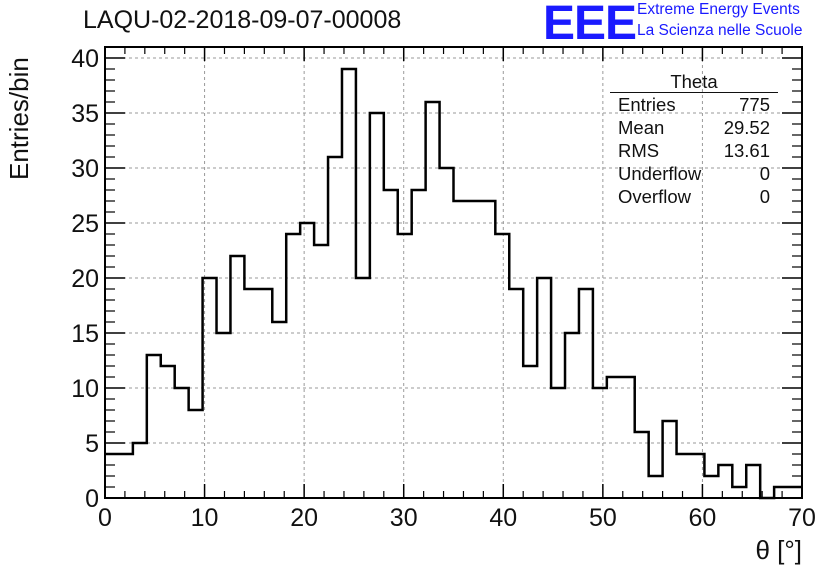  Describe the element at coordinates (590, 25) in the screenshot. I see `eee-logo: EEE` at that location.